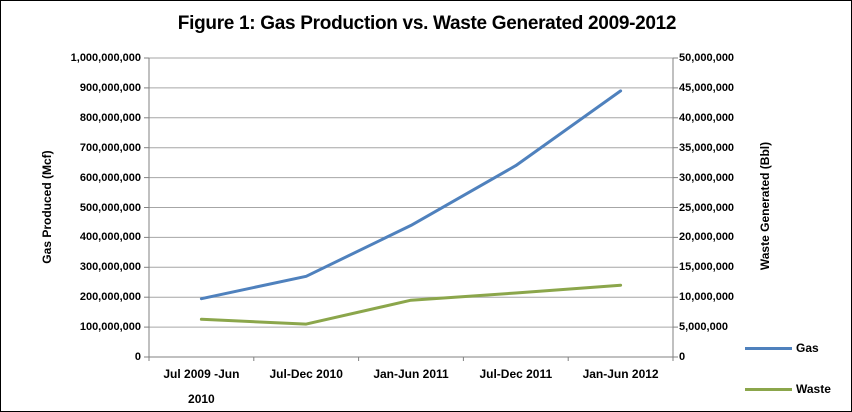 Image resolution: width=852 pixels, height=412 pixels. Describe the element at coordinates (105, 58) in the screenshot. I see `left-axis-tick-label: 1,000,000,000` at that location.